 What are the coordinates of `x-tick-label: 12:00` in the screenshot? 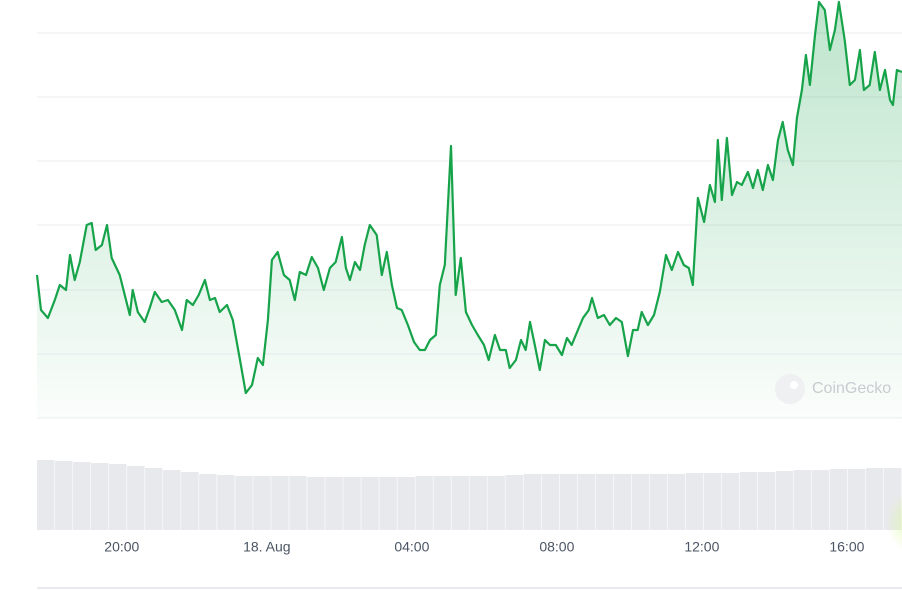 It's located at (701, 547).